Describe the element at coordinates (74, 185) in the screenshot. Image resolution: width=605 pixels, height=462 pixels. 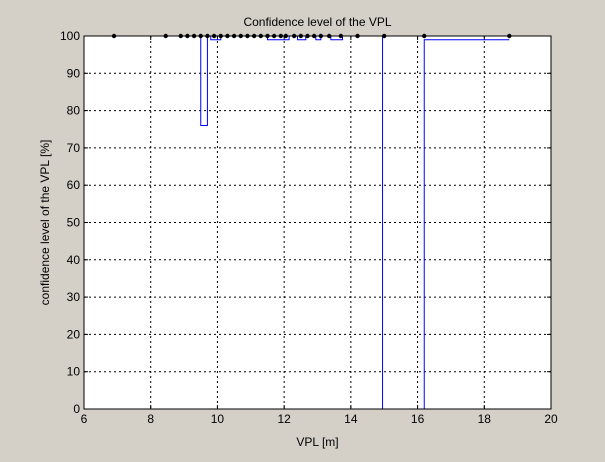
I see `y-tick-label: 60` at that location.